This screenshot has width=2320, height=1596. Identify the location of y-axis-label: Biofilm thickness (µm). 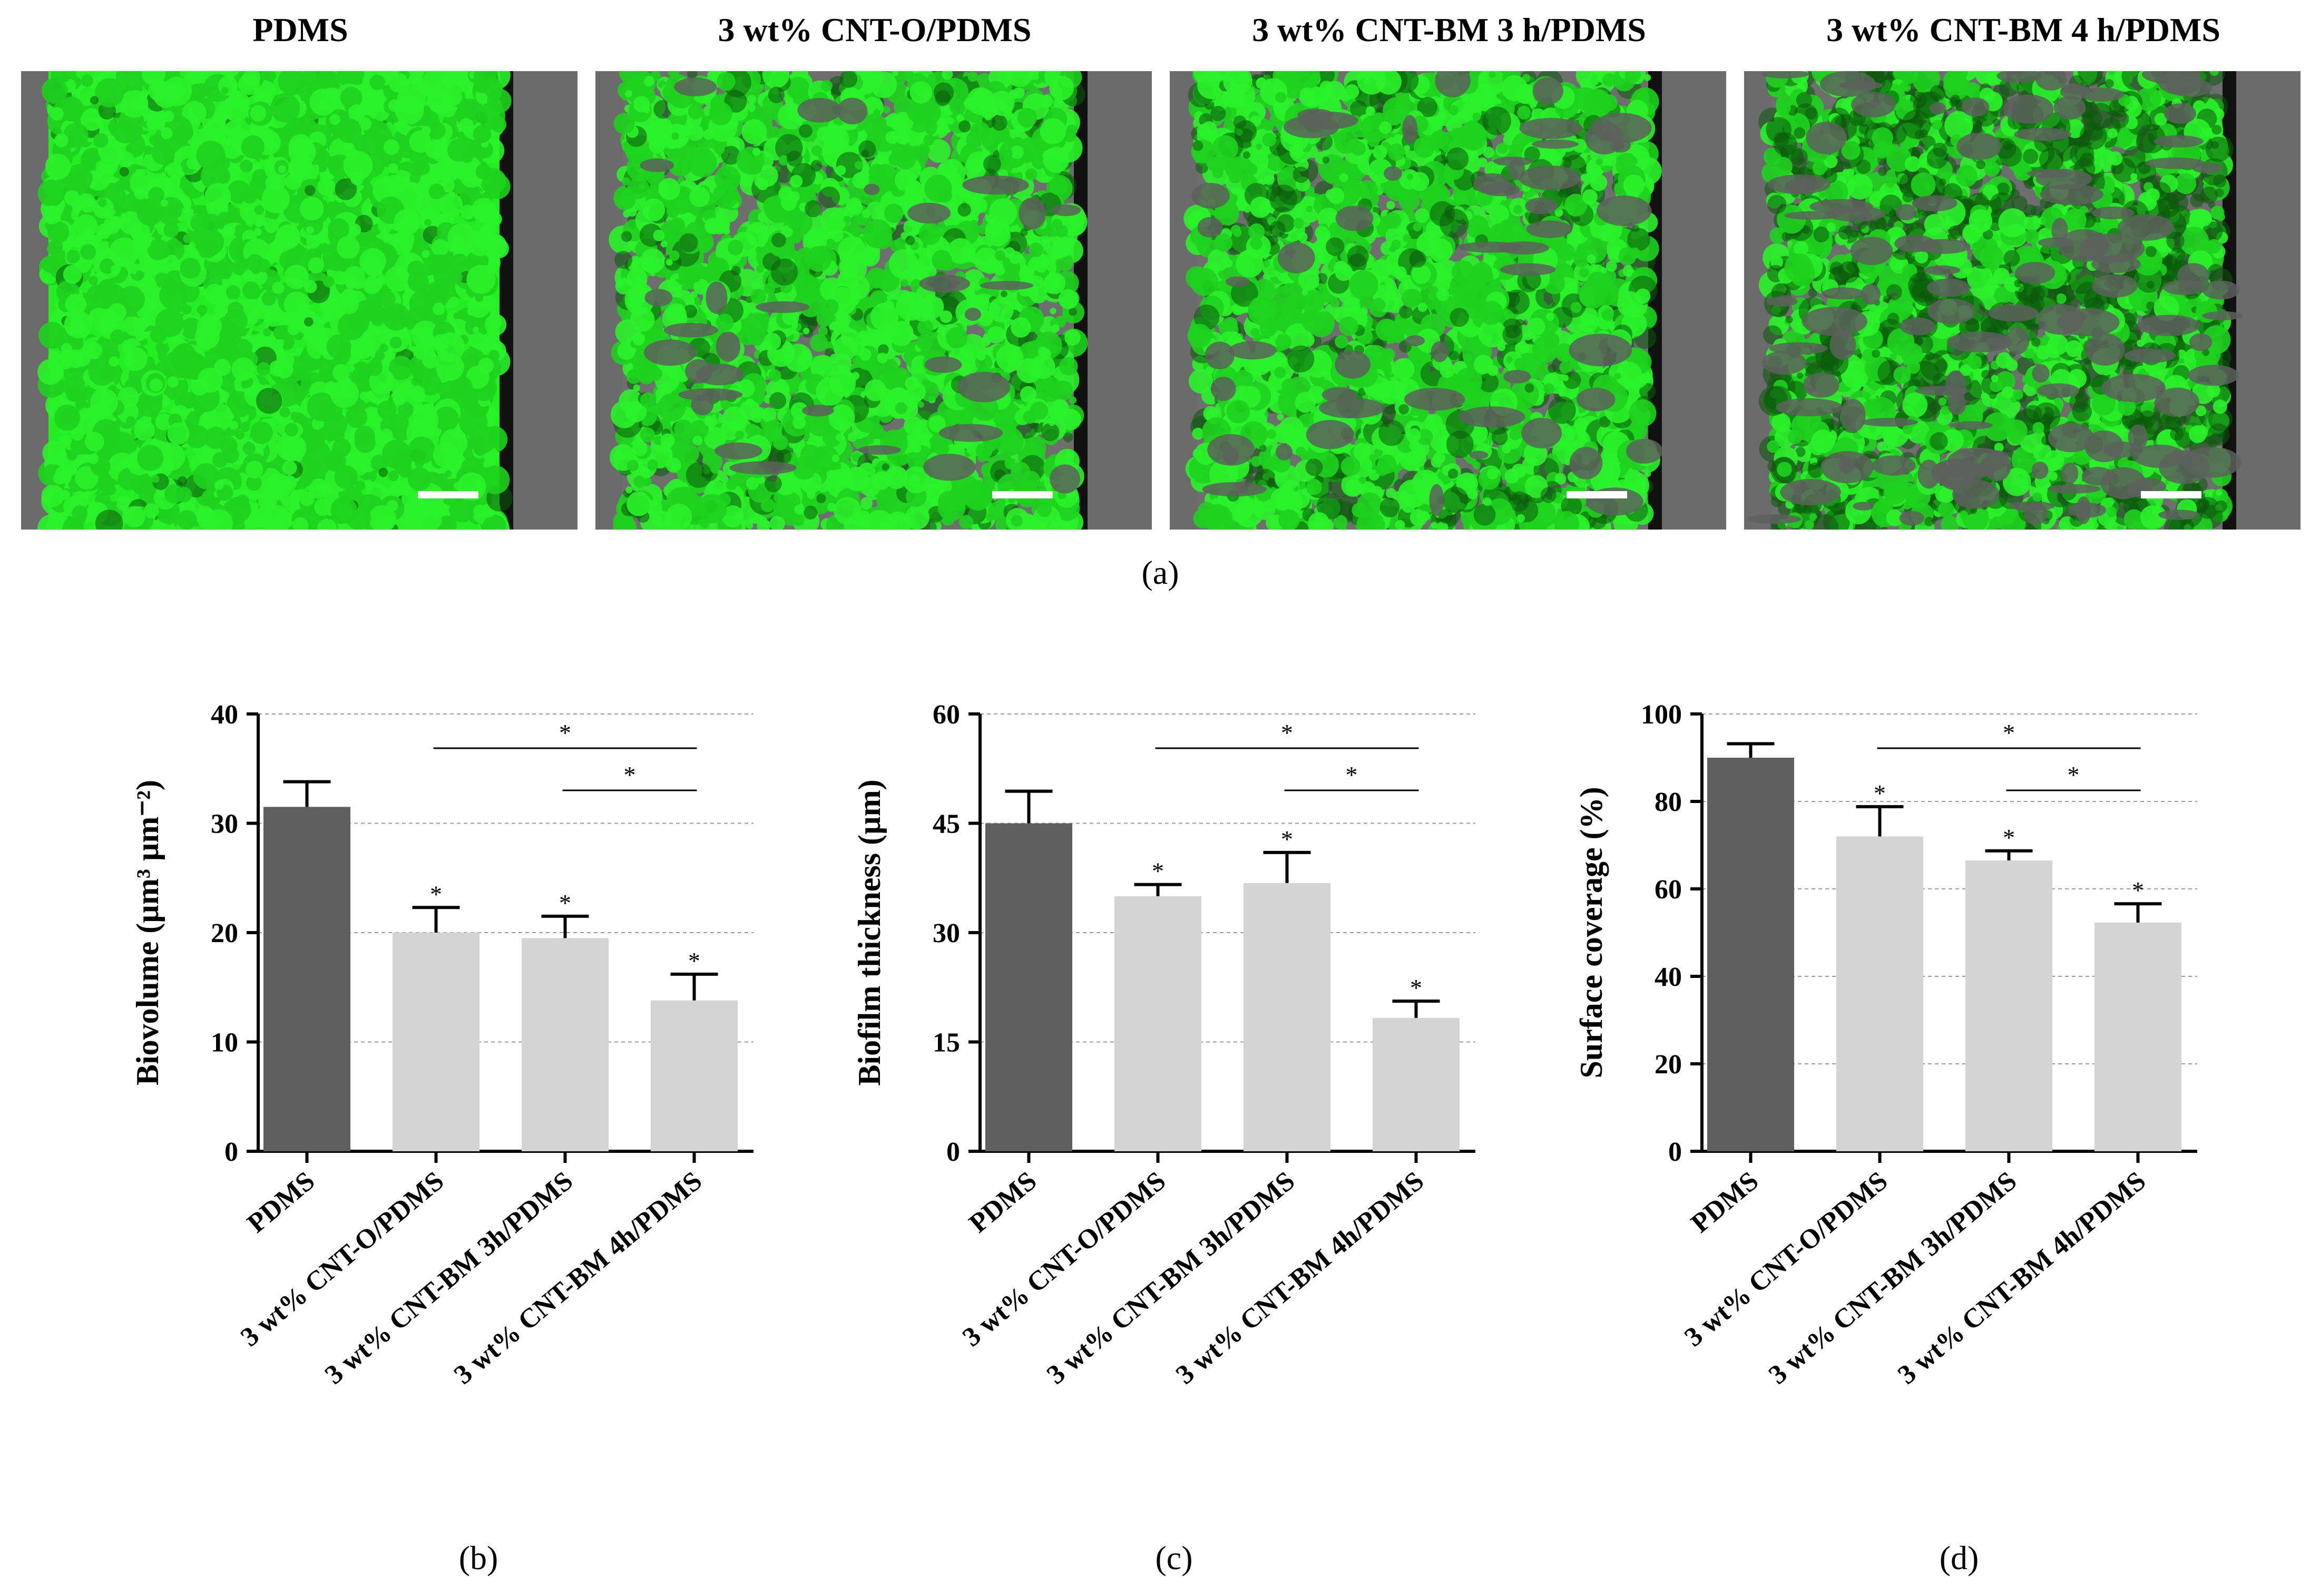
(869, 932).